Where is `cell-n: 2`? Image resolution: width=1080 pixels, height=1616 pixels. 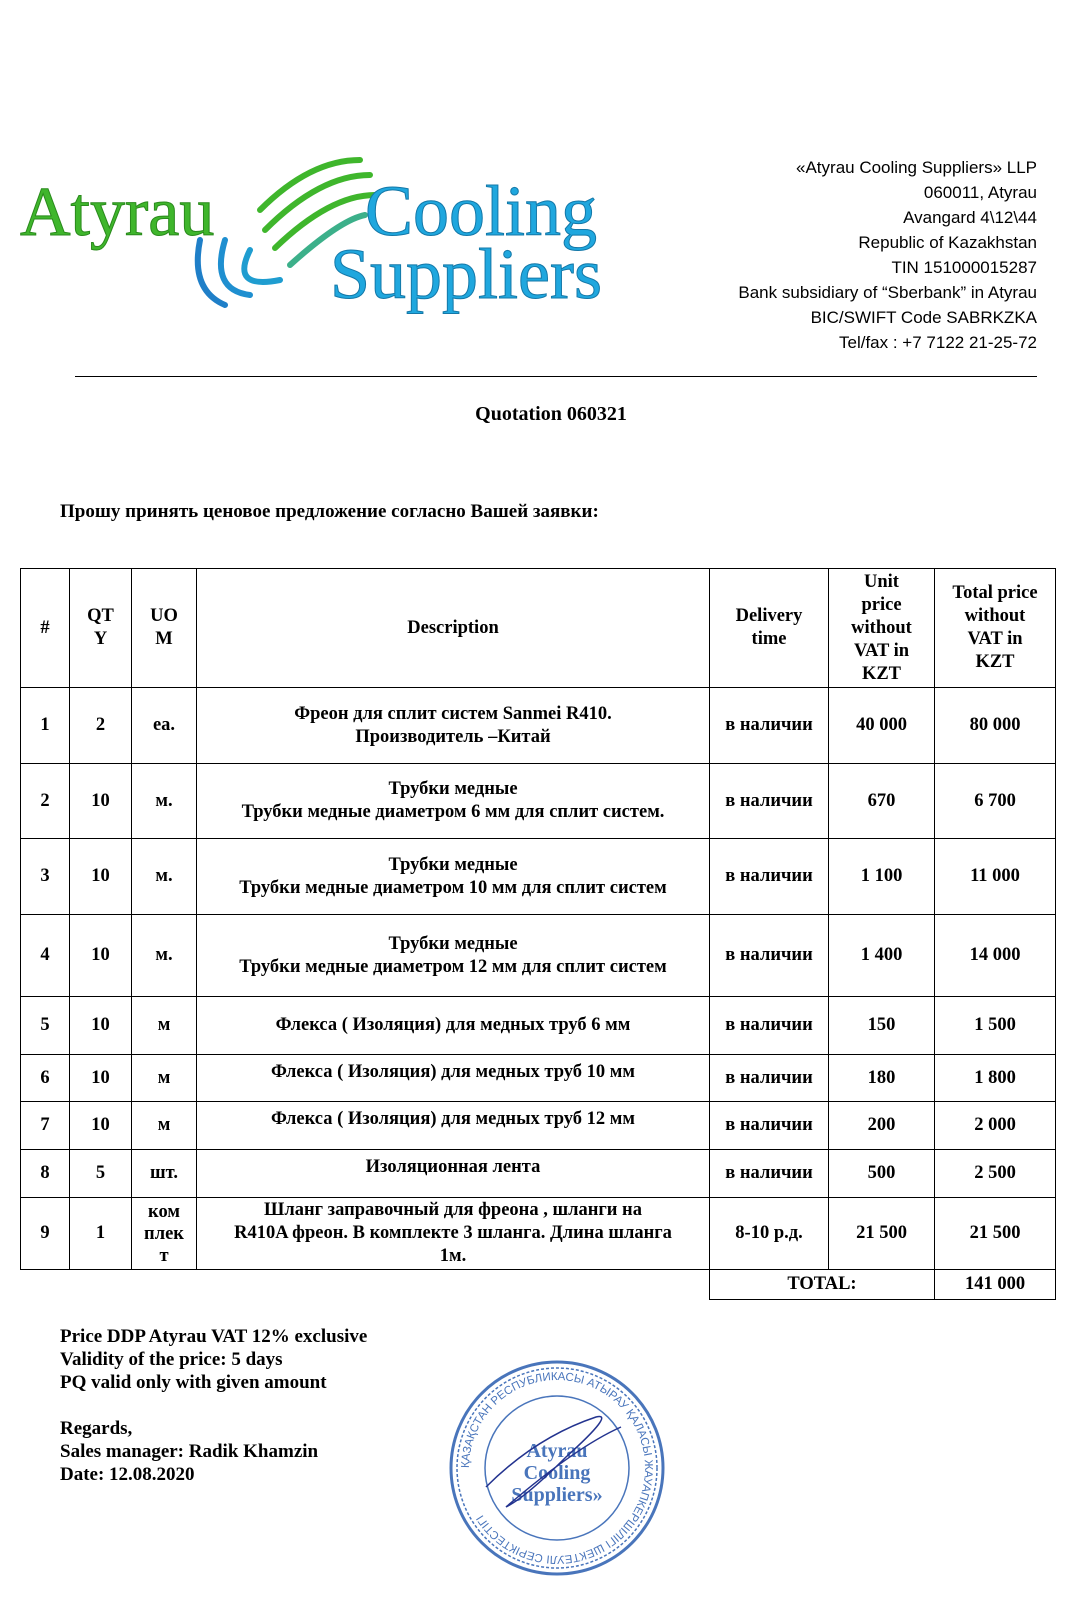 cell-n: 2 is located at coordinates (45, 801).